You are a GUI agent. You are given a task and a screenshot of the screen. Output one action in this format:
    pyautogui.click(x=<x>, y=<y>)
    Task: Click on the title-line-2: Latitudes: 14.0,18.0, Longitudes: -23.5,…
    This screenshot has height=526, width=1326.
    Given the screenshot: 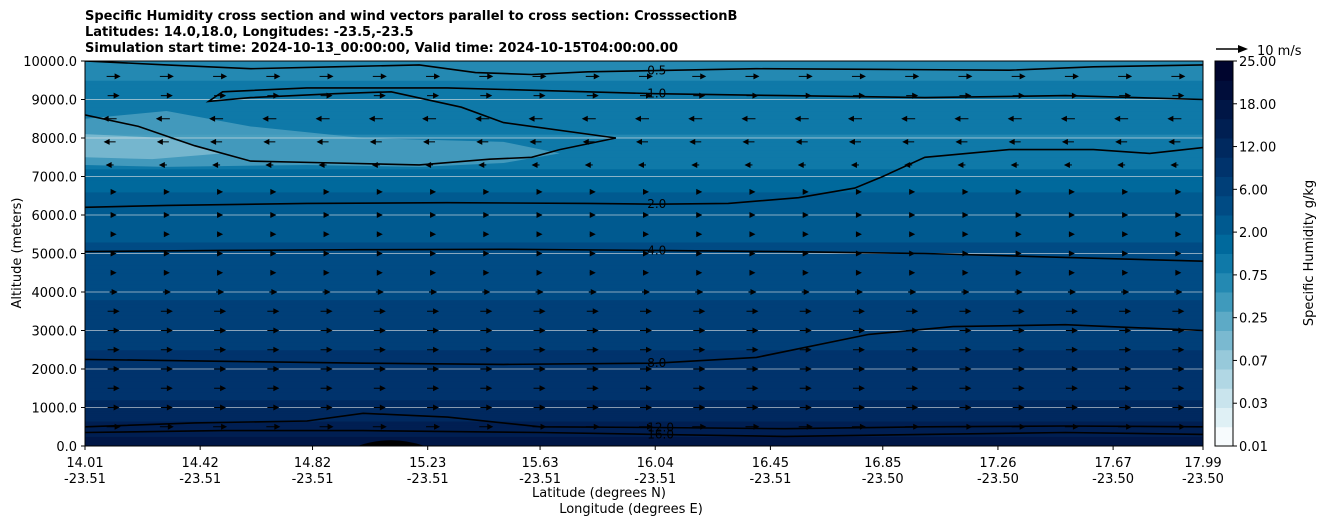 What is the action you would take?
    pyautogui.click(x=249, y=32)
    